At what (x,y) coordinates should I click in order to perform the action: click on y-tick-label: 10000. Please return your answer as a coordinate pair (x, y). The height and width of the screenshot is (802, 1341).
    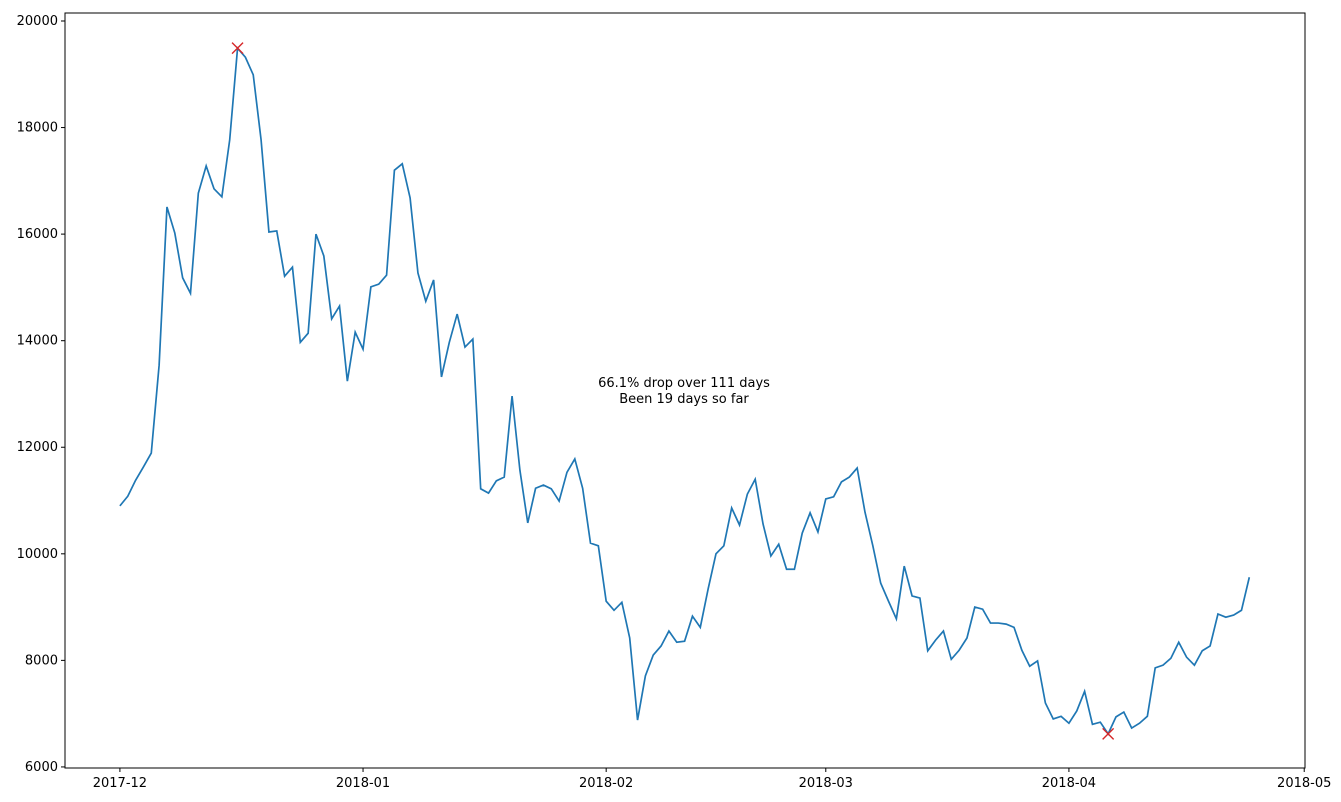
    Looking at the image, I should click on (37, 554).